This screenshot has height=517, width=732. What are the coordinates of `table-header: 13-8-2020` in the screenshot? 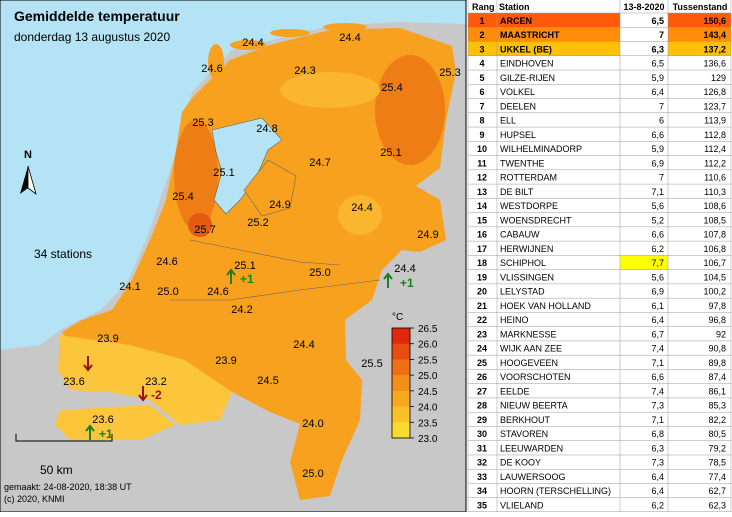 It's located at (643, 7).